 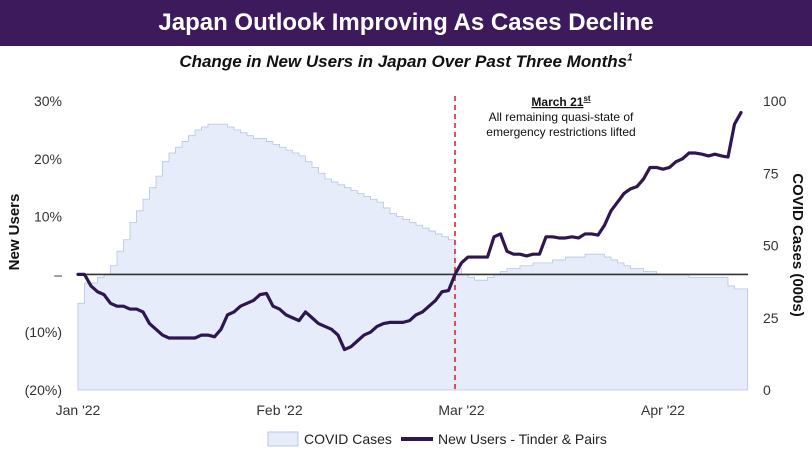 What do you see at coordinates (767, 390) in the screenshot?
I see `right-tick-label: 0` at bounding box center [767, 390].